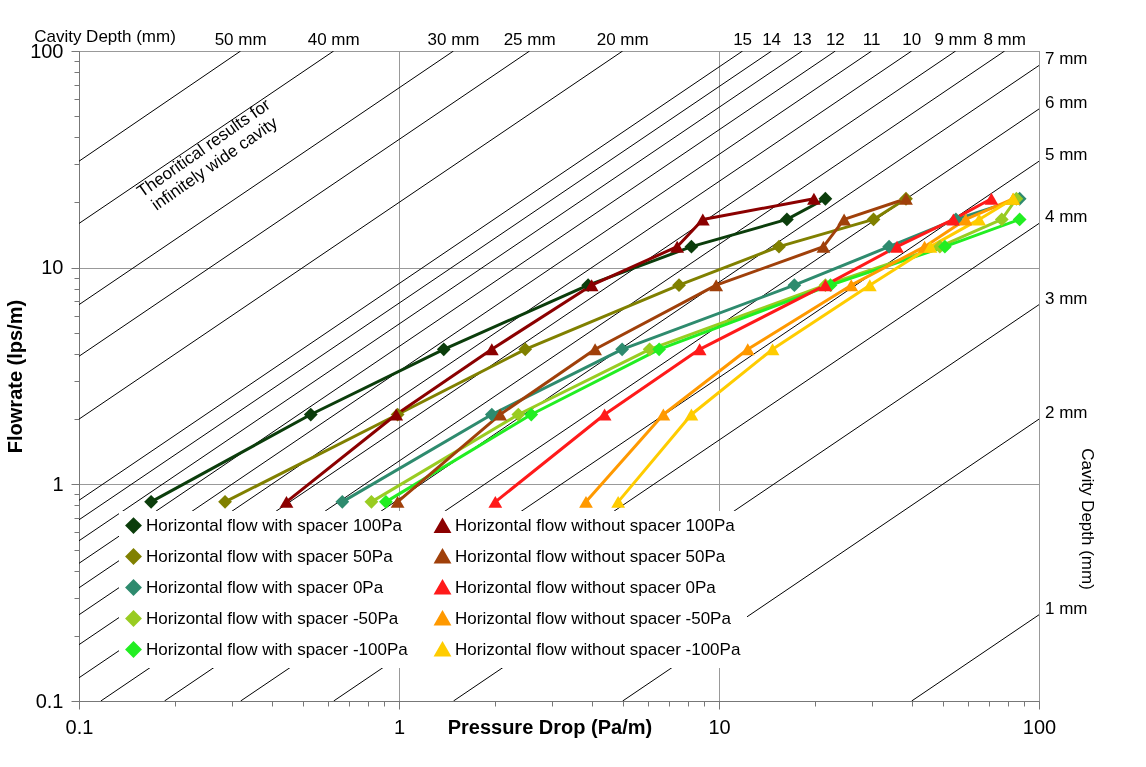  Describe the element at coordinates (1066, 155) in the screenshot. I see `series-label: 5 mm` at that location.